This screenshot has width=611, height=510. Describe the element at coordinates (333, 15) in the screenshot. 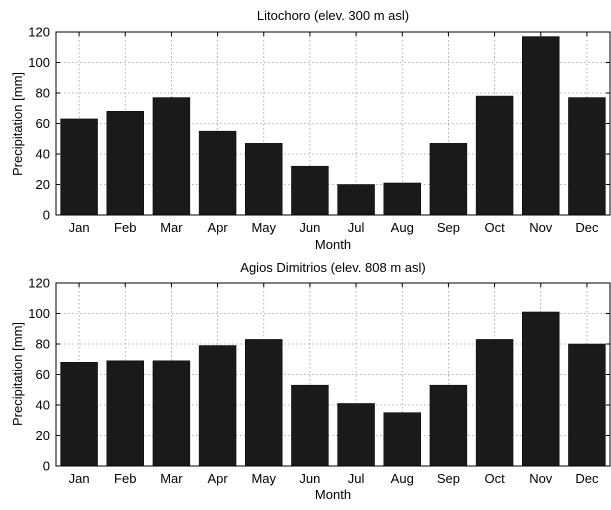

I see `chart-title: Litochoro (elev. 300 m asl)` at that location.